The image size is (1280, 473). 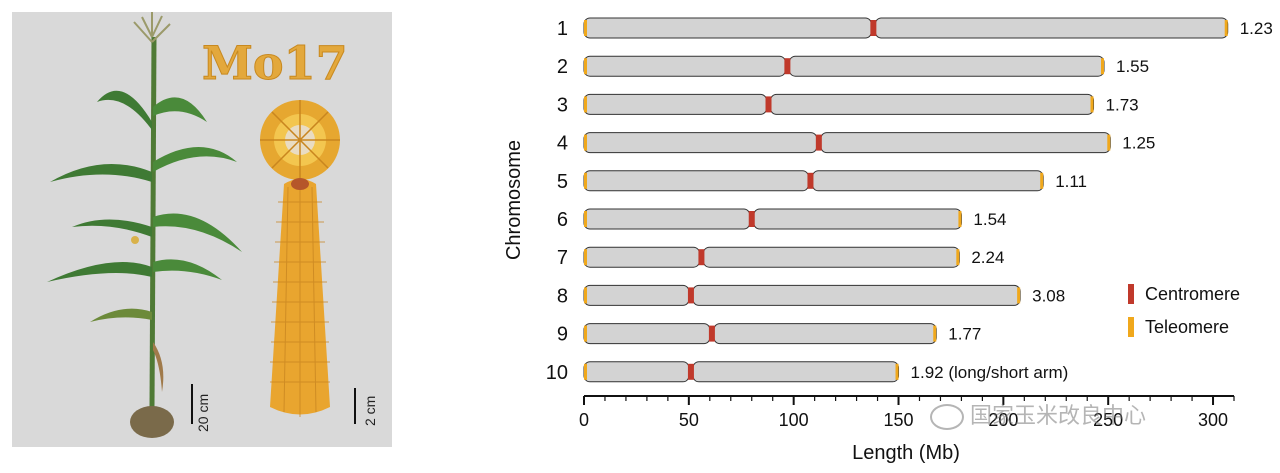 I want to click on arm-ratio-label: 1.23, so click(x=1256, y=28).